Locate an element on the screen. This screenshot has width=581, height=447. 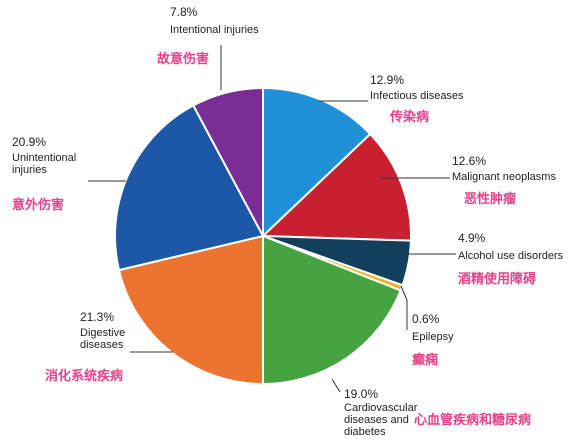
slice-chinese-label-7: 故意伤害 is located at coordinates (183, 59).